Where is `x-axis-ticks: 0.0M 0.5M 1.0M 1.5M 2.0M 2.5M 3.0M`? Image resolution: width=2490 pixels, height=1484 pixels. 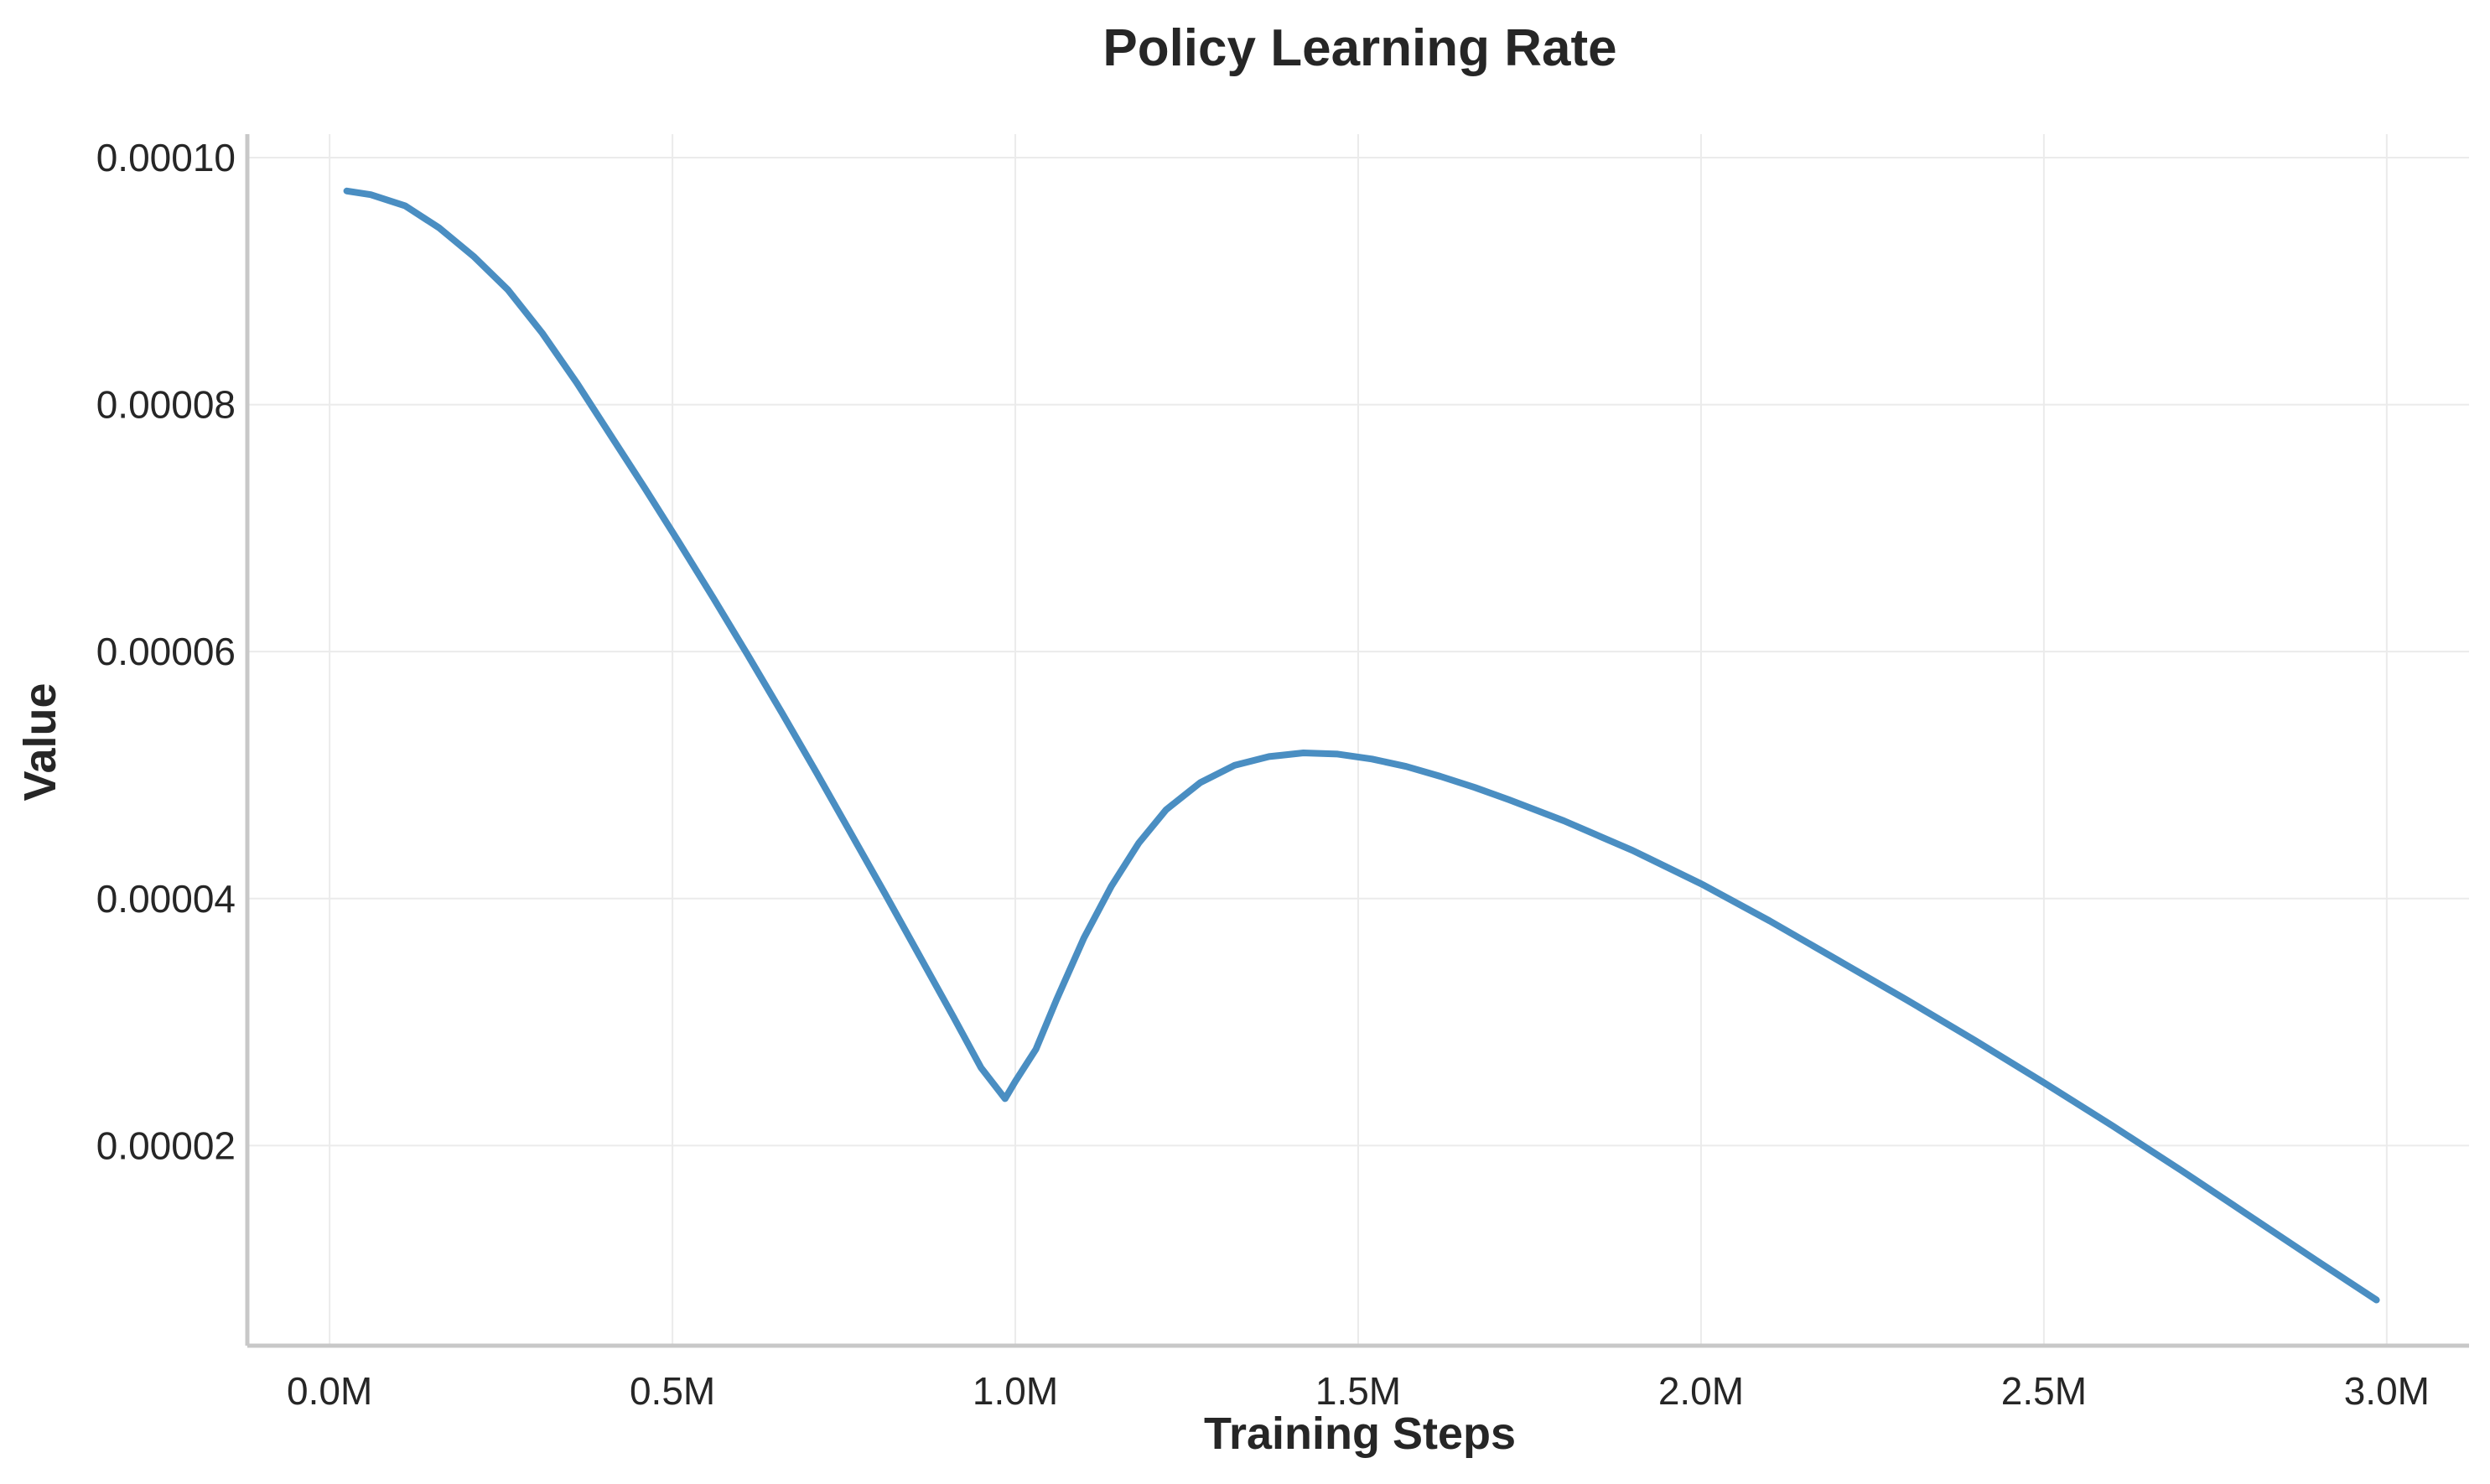
x-axis-ticks: 0.0M 0.5M 1.0M 1.5M 2.0M 2.5M 3.0M is located at coordinates (1358, 1391).